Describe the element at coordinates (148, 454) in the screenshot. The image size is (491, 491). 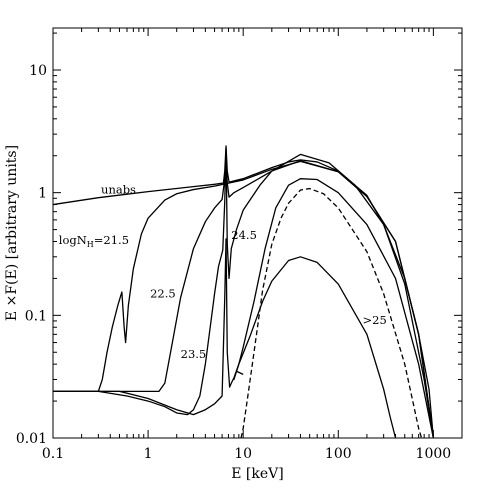
I see `x-tick-label: 1` at that location.